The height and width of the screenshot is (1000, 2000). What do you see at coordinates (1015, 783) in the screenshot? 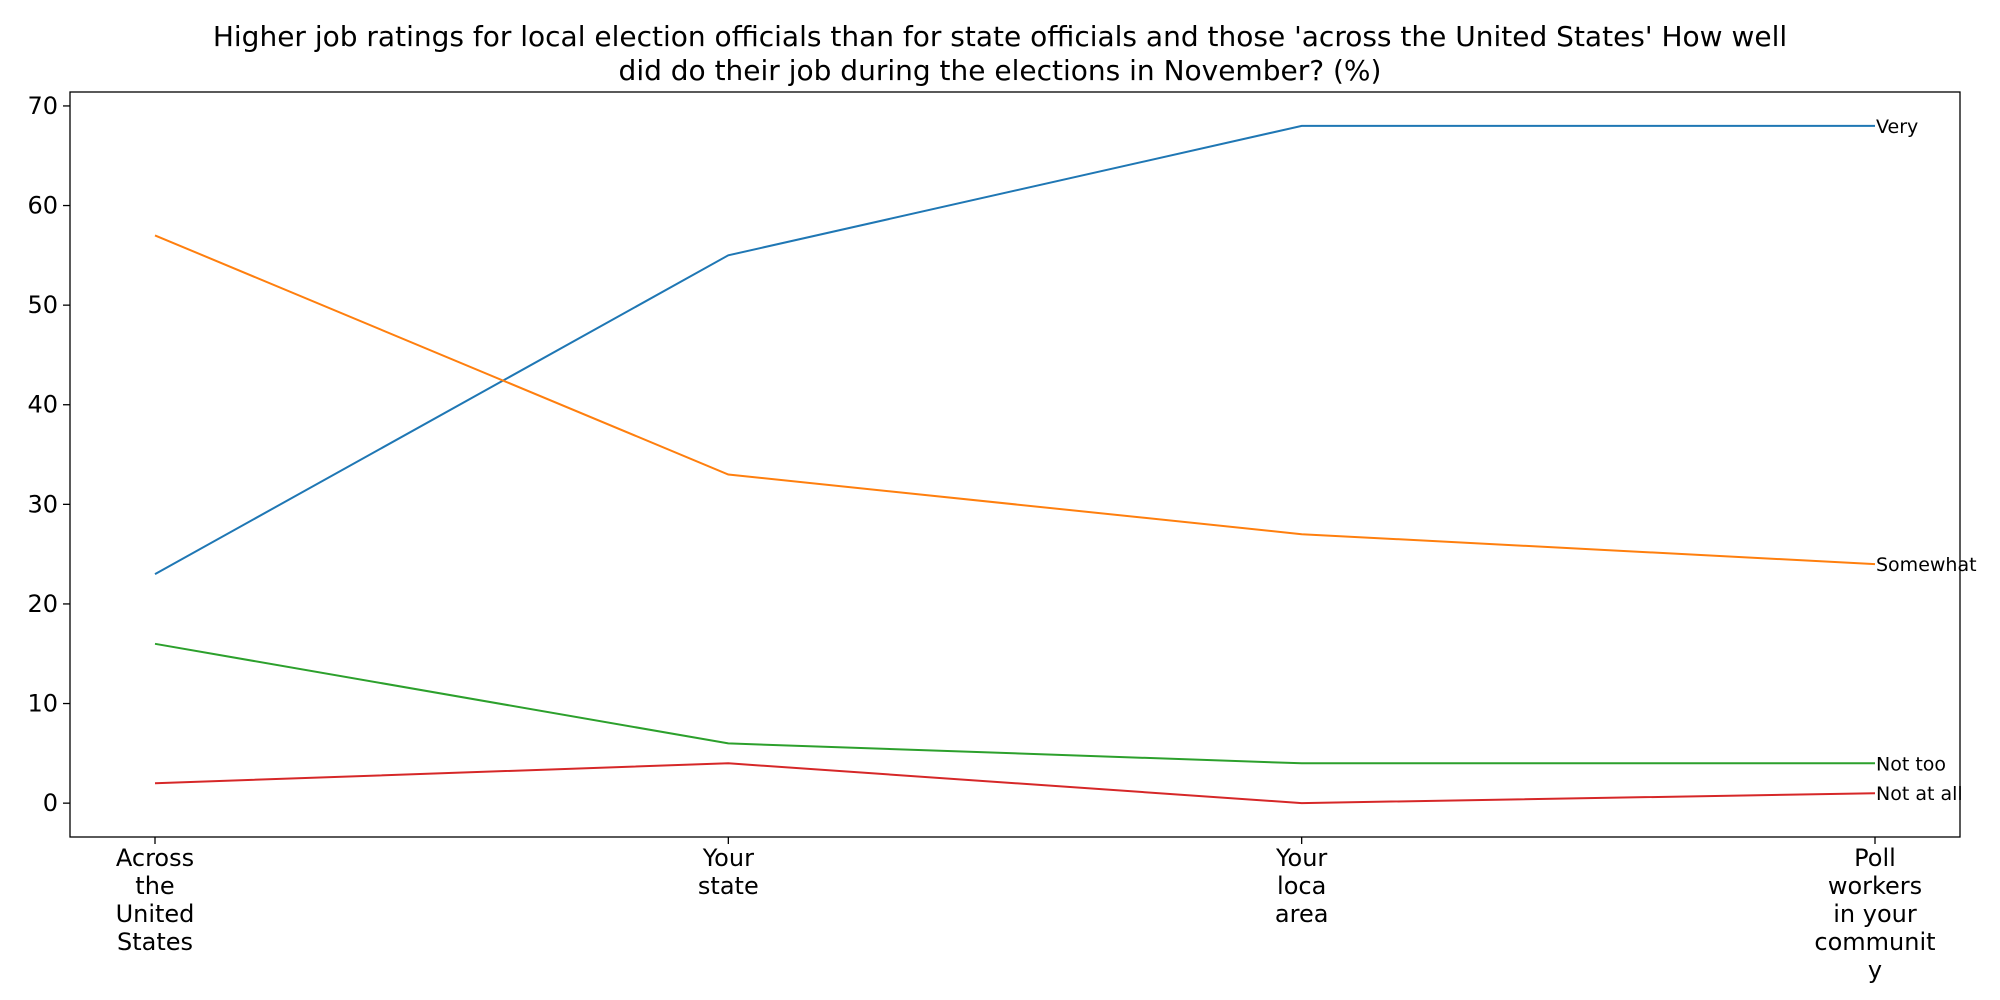
I see `series-line-not-at-all` at bounding box center [1015, 783].